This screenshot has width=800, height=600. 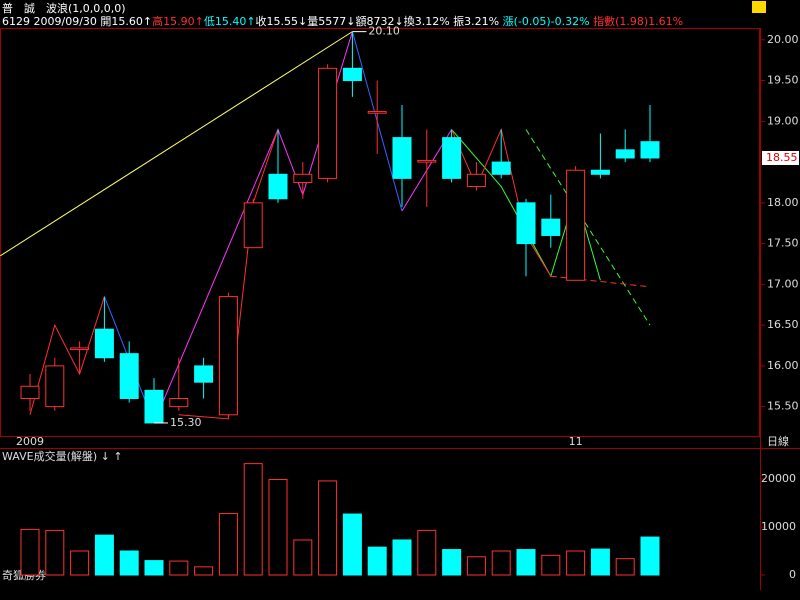 What do you see at coordinates (576, 441) in the screenshot?
I see `x-tick-label: 11` at bounding box center [576, 441].